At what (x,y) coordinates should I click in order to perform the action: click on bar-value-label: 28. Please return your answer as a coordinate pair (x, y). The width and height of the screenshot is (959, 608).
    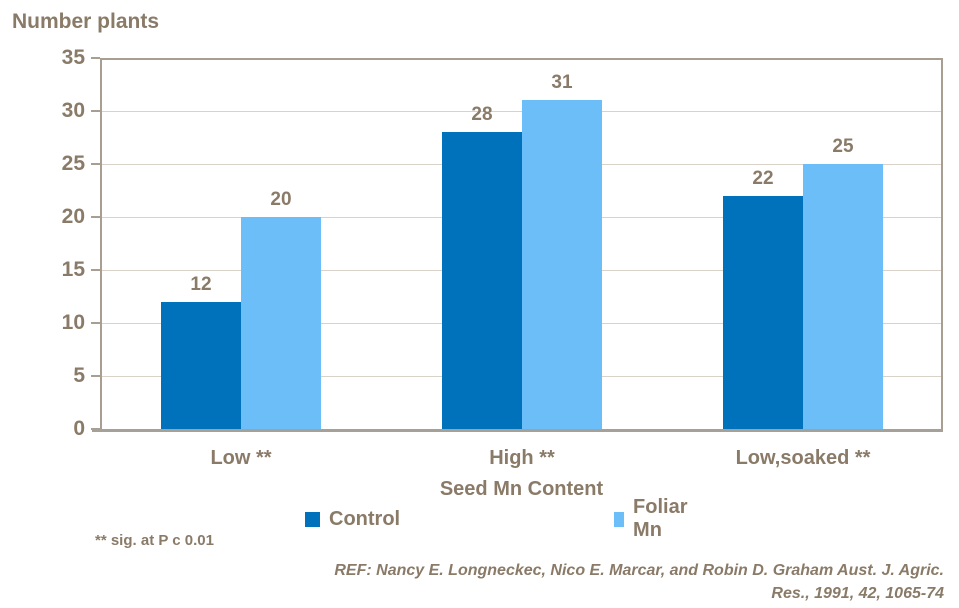
    Looking at the image, I should click on (482, 114).